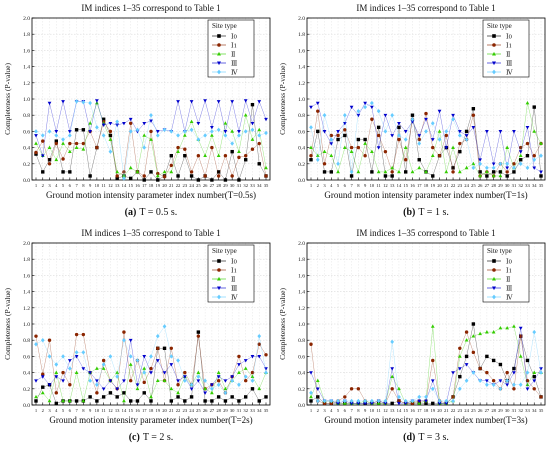 This screenshot has height=450, width=550. What do you see at coordinates (164, 185) in the screenshot?
I see `x-tick-label: 20` at bounding box center [164, 185].